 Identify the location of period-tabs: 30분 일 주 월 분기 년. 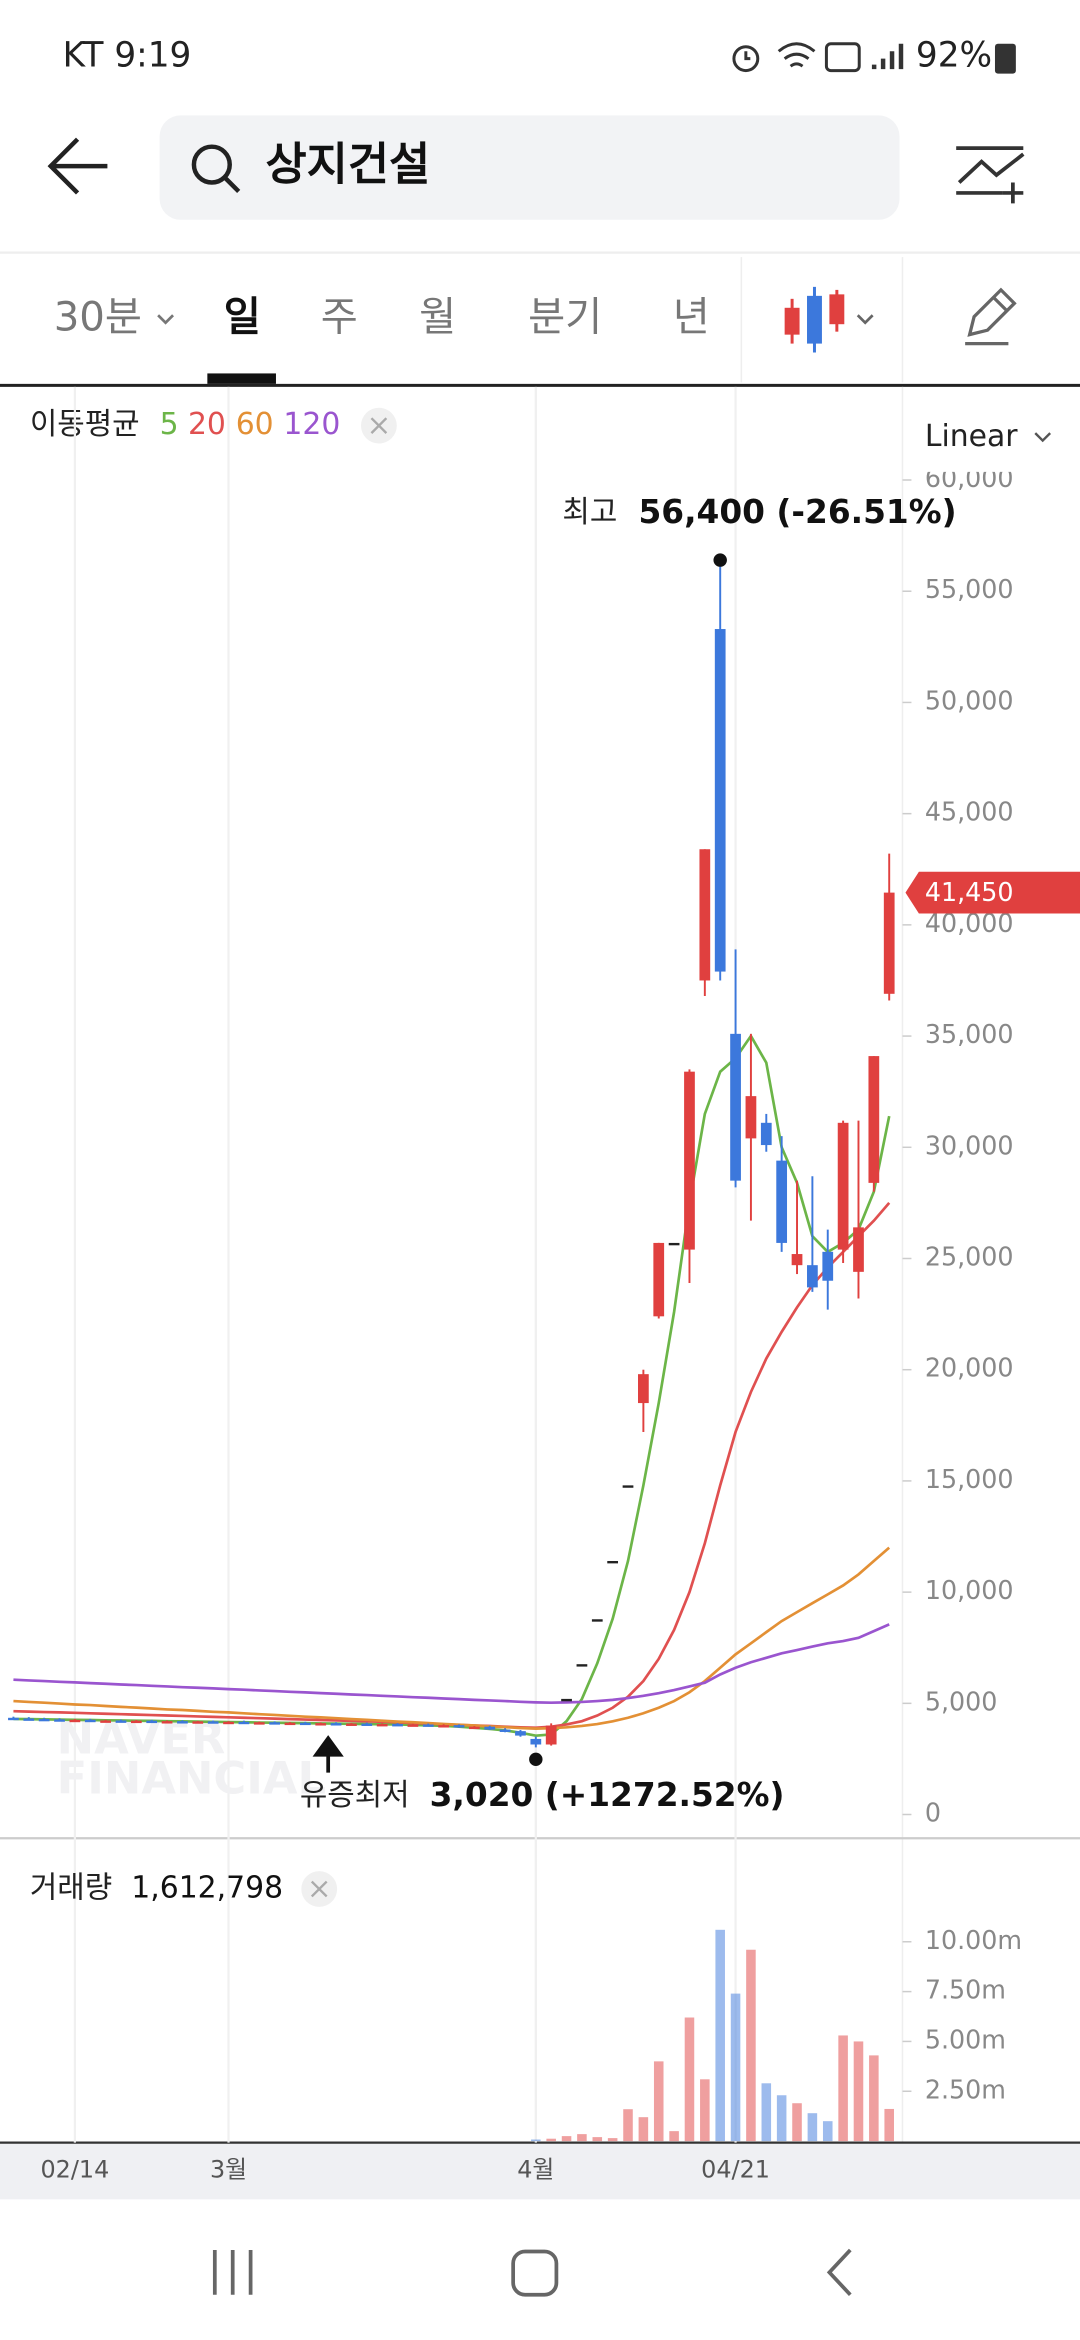
(382, 339).